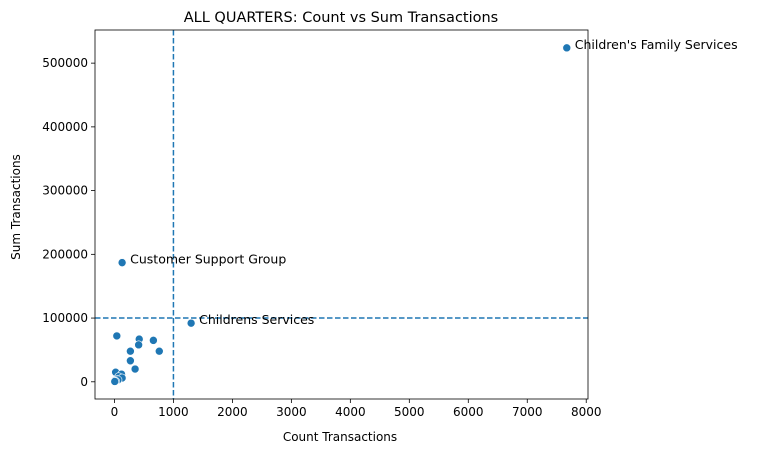 The height and width of the screenshot is (453, 764). What do you see at coordinates (409, 412) in the screenshot?
I see `x-tick-label: 5000` at bounding box center [409, 412].